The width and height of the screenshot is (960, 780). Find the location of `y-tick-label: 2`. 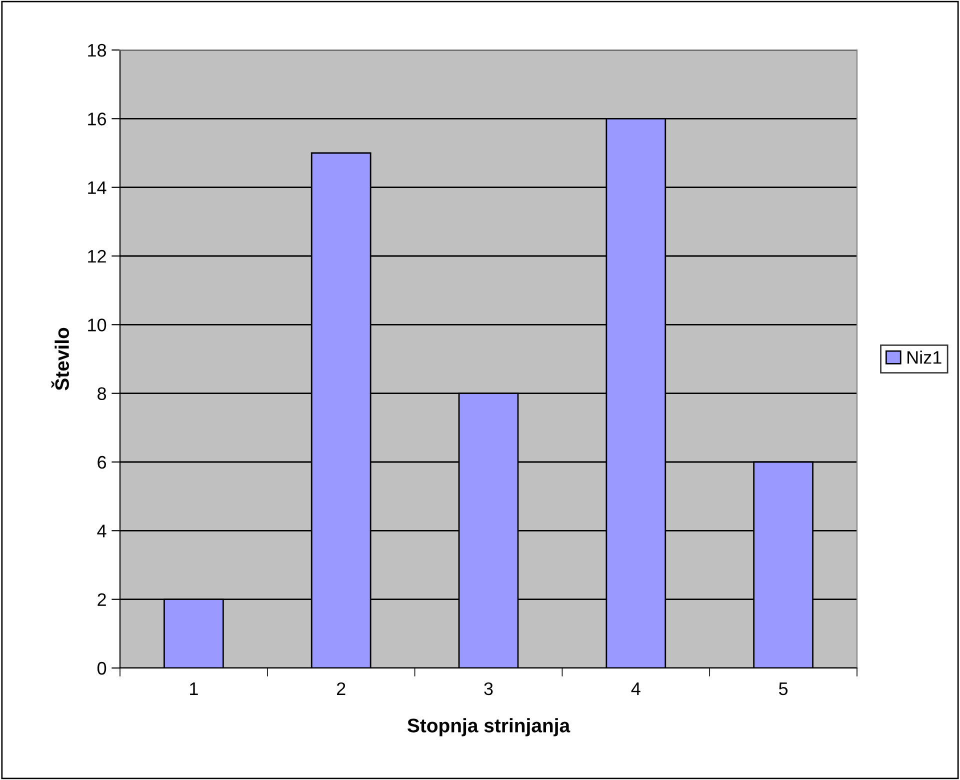

y-tick-label: 2 is located at coordinates (102, 599).